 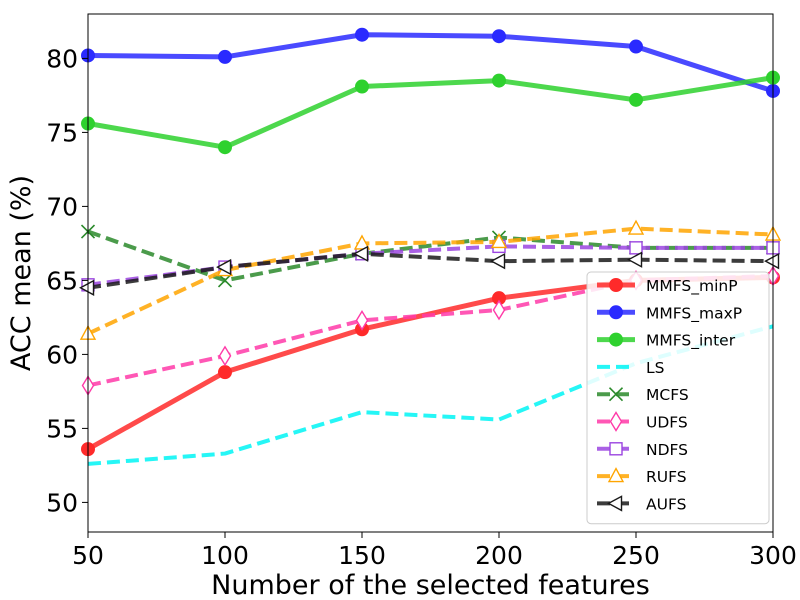 What do you see at coordinates (62, 280) in the screenshot?
I see `y-tick-label: 65` at bounding box center [62, 280].